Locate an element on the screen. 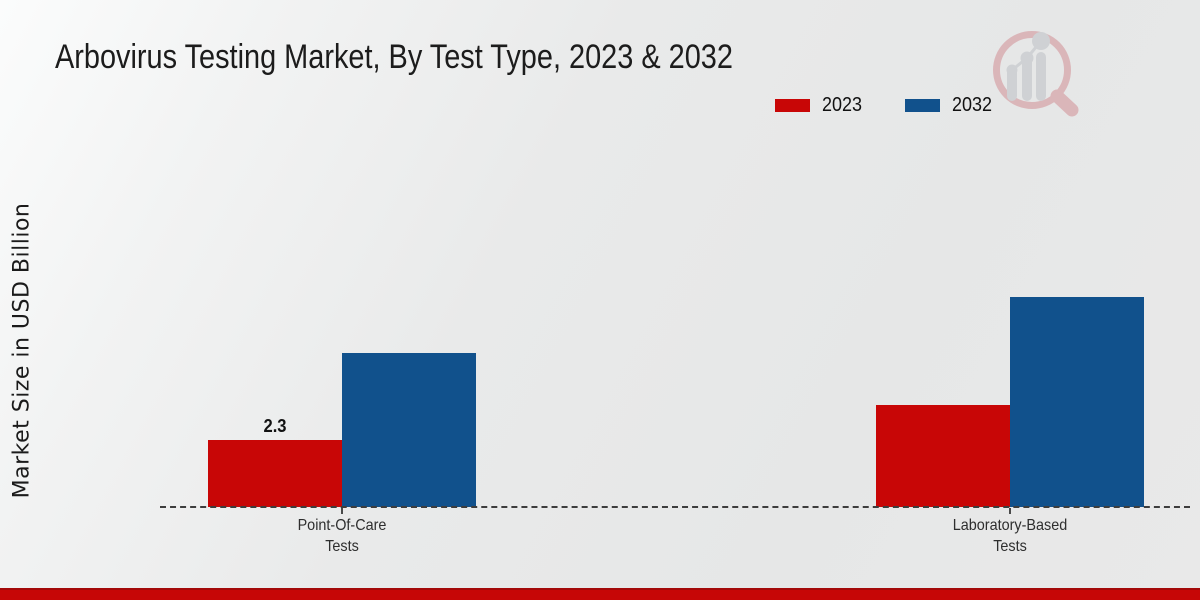 This screenshot has height=600, width=1200. magnifier-icon is located at coordinates (1036, 74).